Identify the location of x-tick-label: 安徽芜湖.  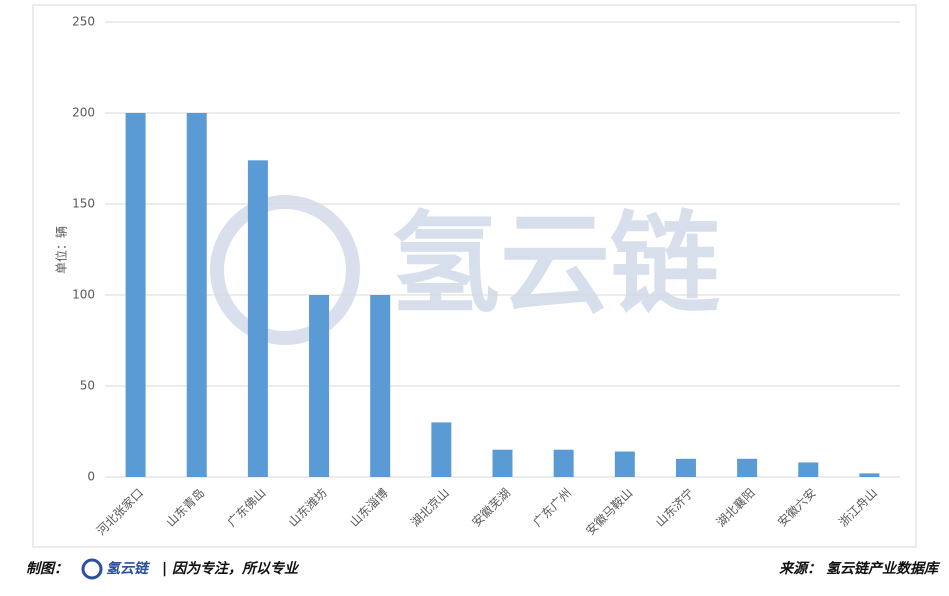
(491, 507).